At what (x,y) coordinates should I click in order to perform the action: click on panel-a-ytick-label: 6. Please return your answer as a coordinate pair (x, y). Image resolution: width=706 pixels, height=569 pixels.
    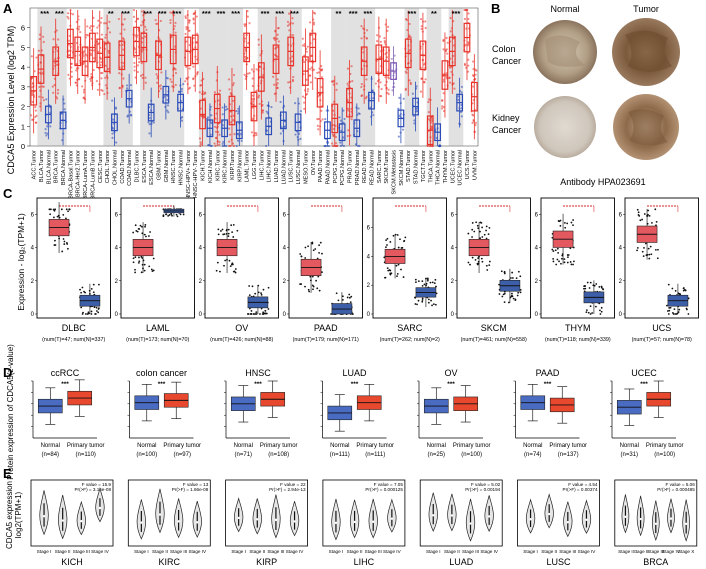
    Looking at the image, I should click on (23, 28).